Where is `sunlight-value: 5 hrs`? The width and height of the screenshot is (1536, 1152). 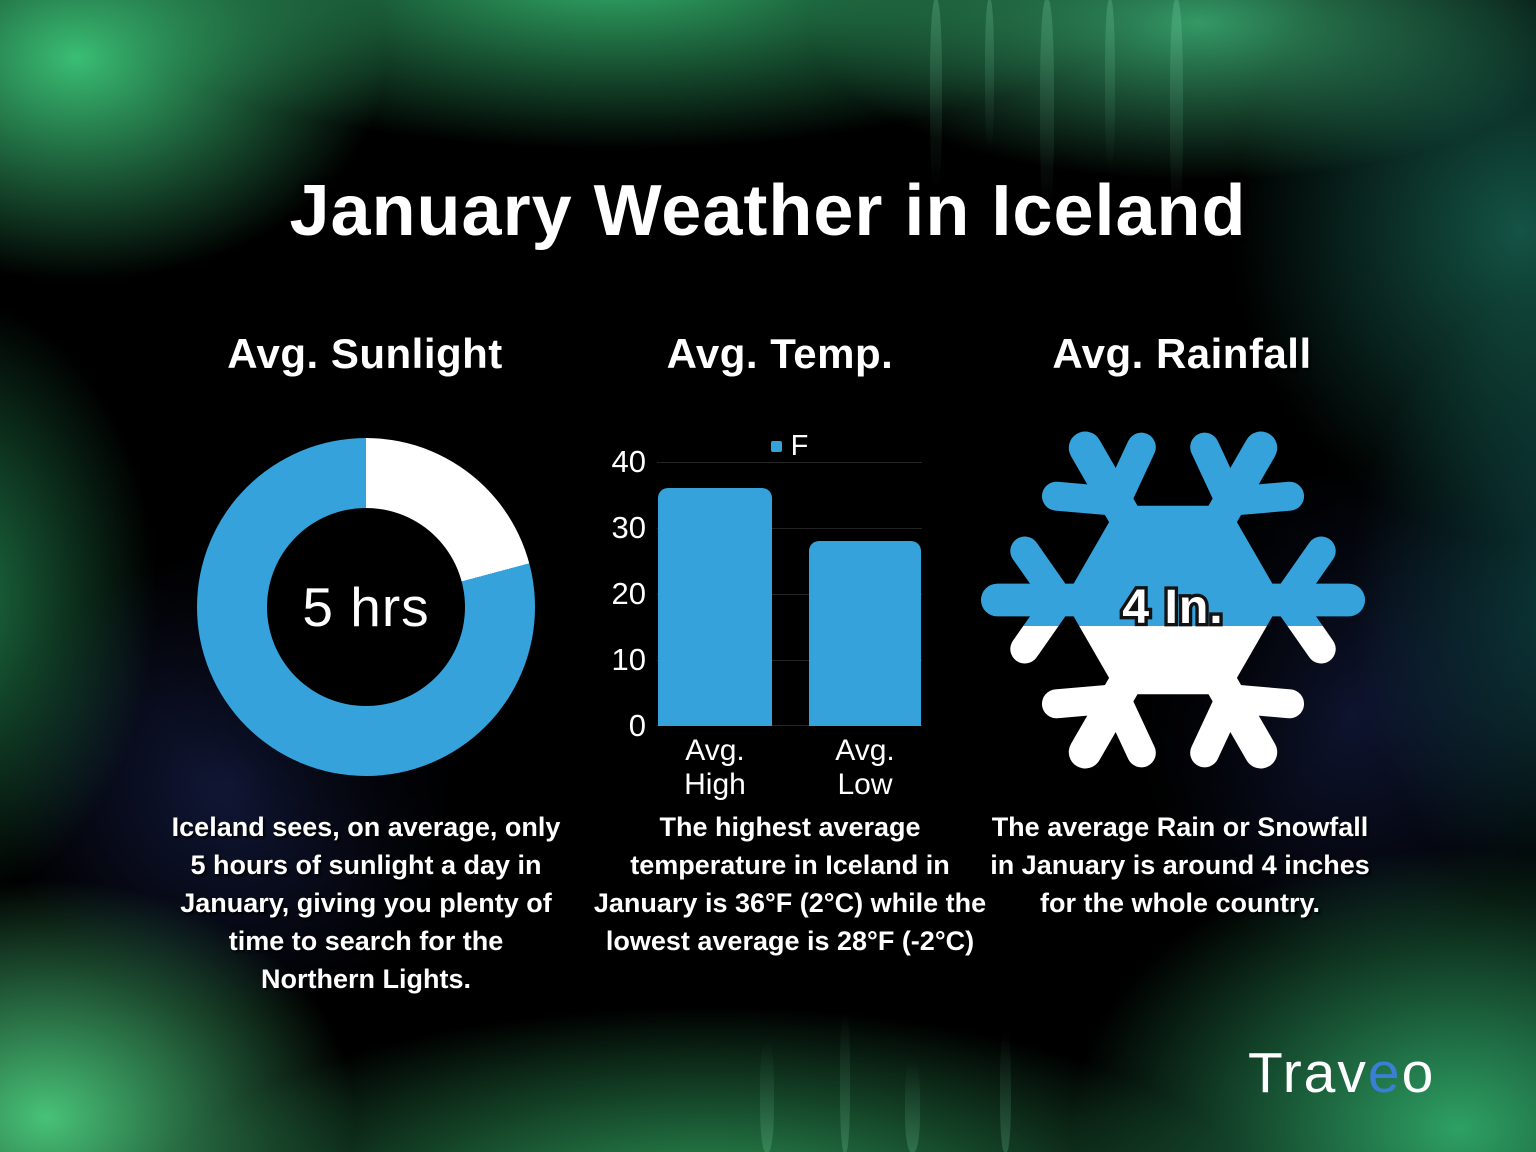
sunlight-value: 5 hrs is located at coordinates (366, 607).